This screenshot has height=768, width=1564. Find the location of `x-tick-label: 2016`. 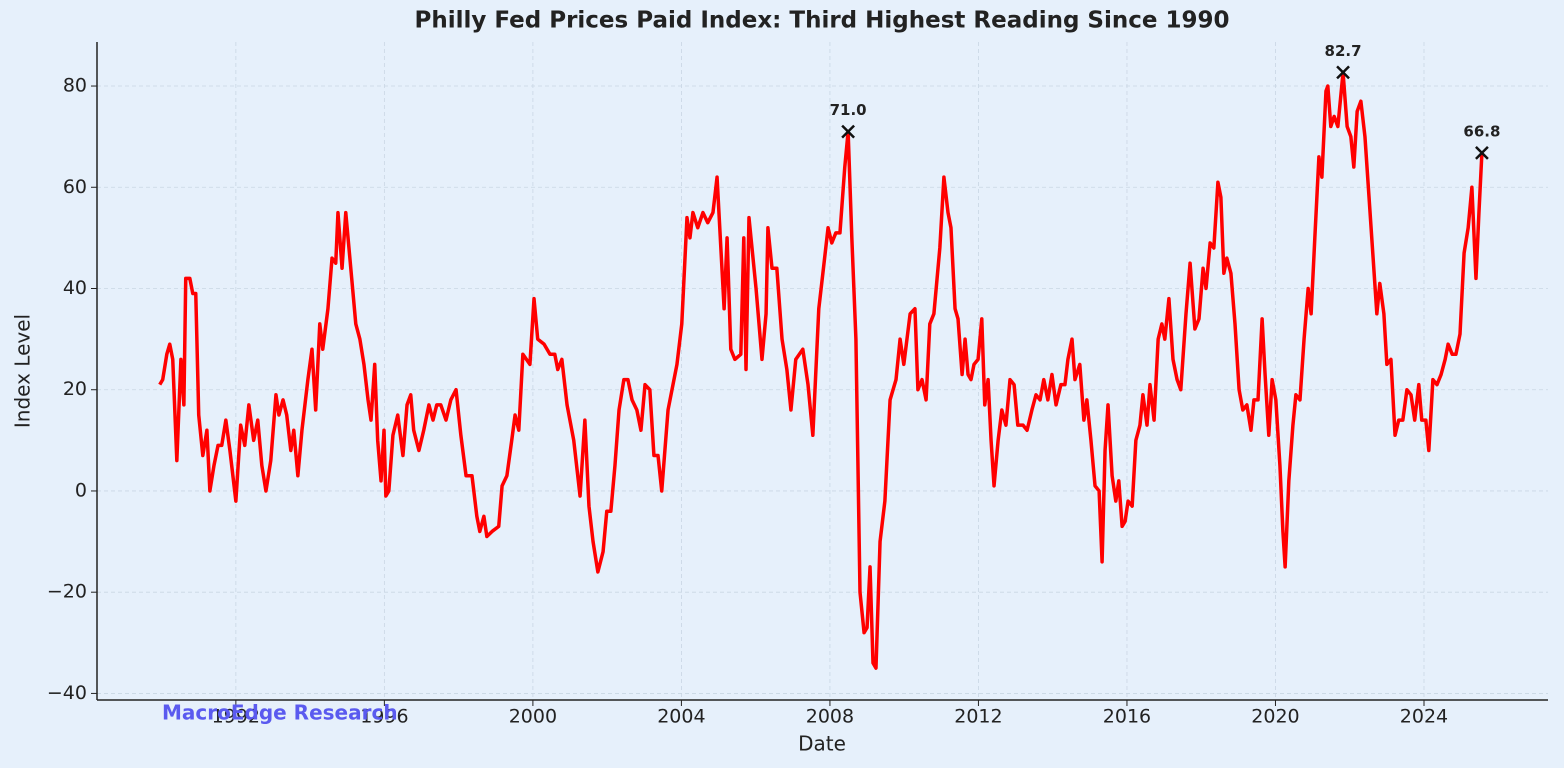

x-tick-label: 2016 is located at coordinates (1127, 717).